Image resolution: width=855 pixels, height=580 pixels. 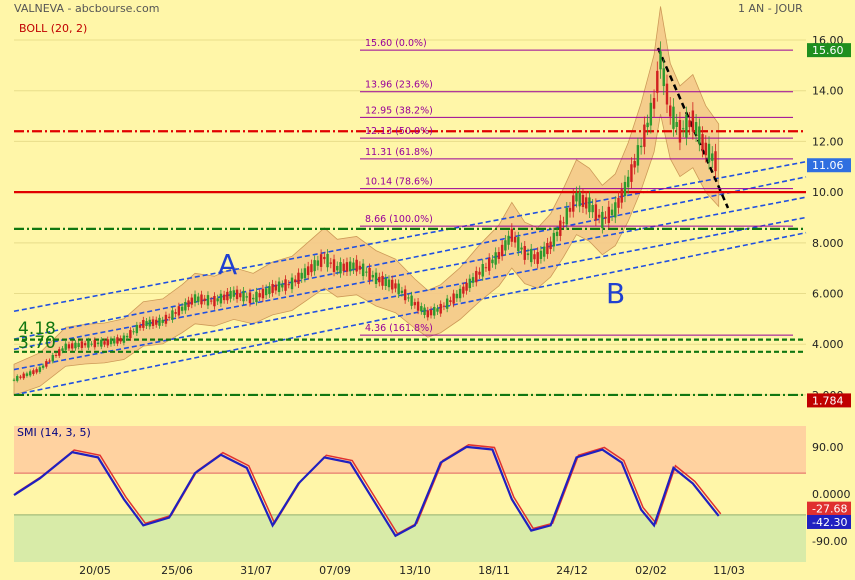 I want to click on x-tick-label: 25/06, so click(x=177, y=570).